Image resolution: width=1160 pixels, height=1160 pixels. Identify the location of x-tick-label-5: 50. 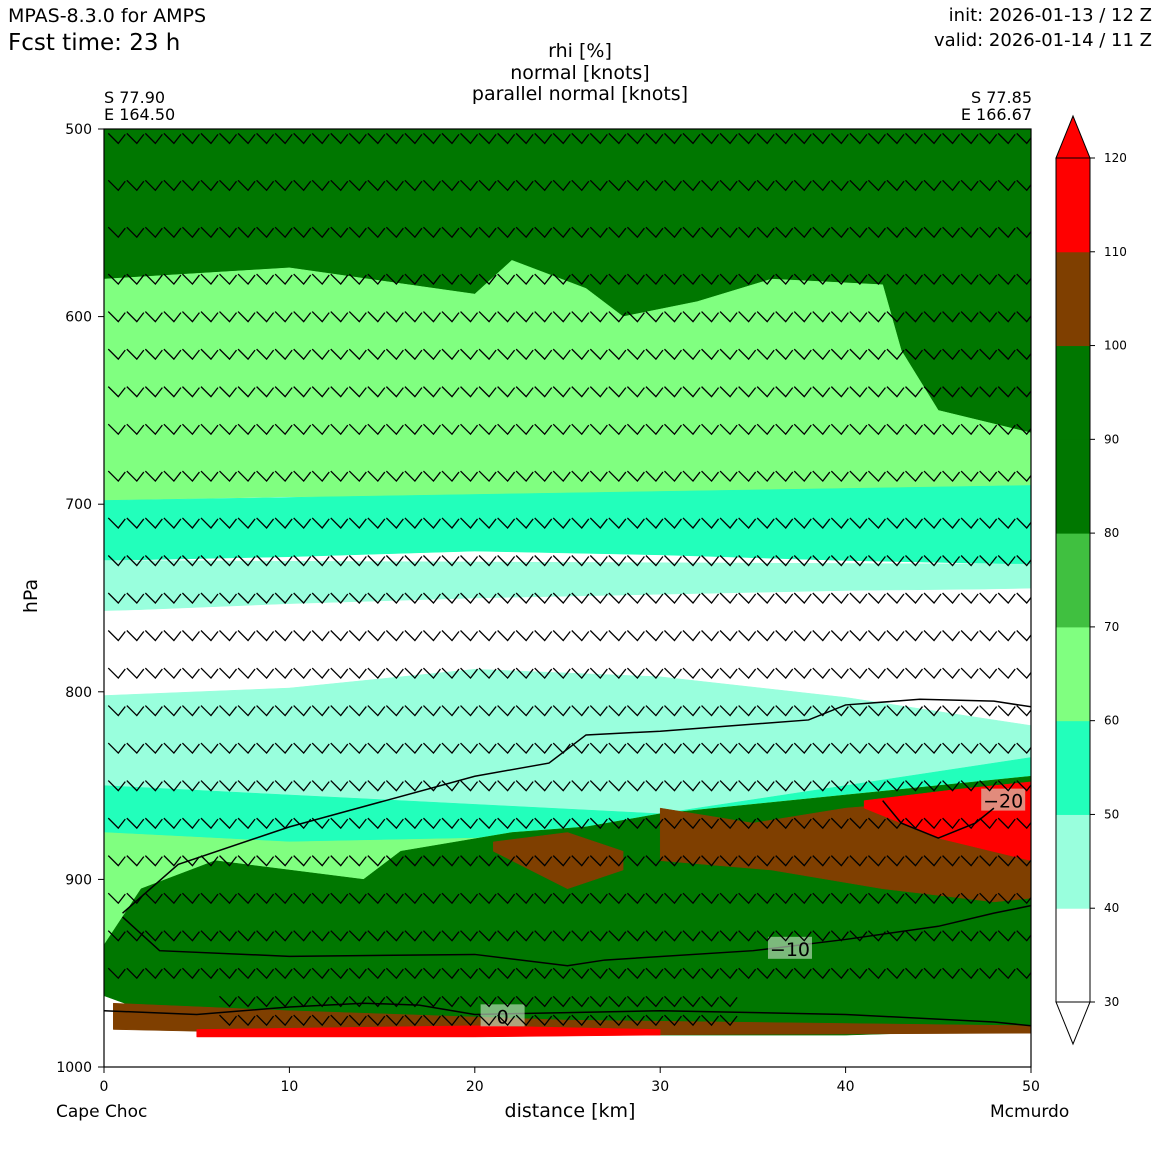
(1031, 1087).